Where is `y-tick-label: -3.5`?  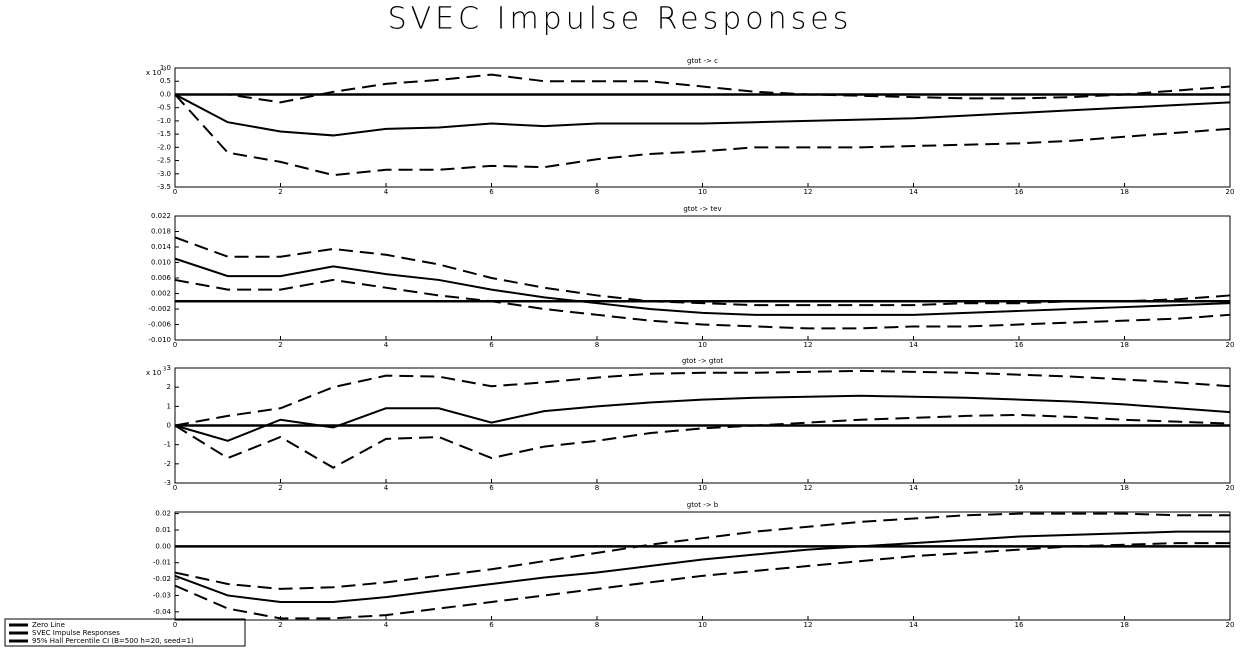
y-tick-label: -3.5 is located at coordinates (164, 187).